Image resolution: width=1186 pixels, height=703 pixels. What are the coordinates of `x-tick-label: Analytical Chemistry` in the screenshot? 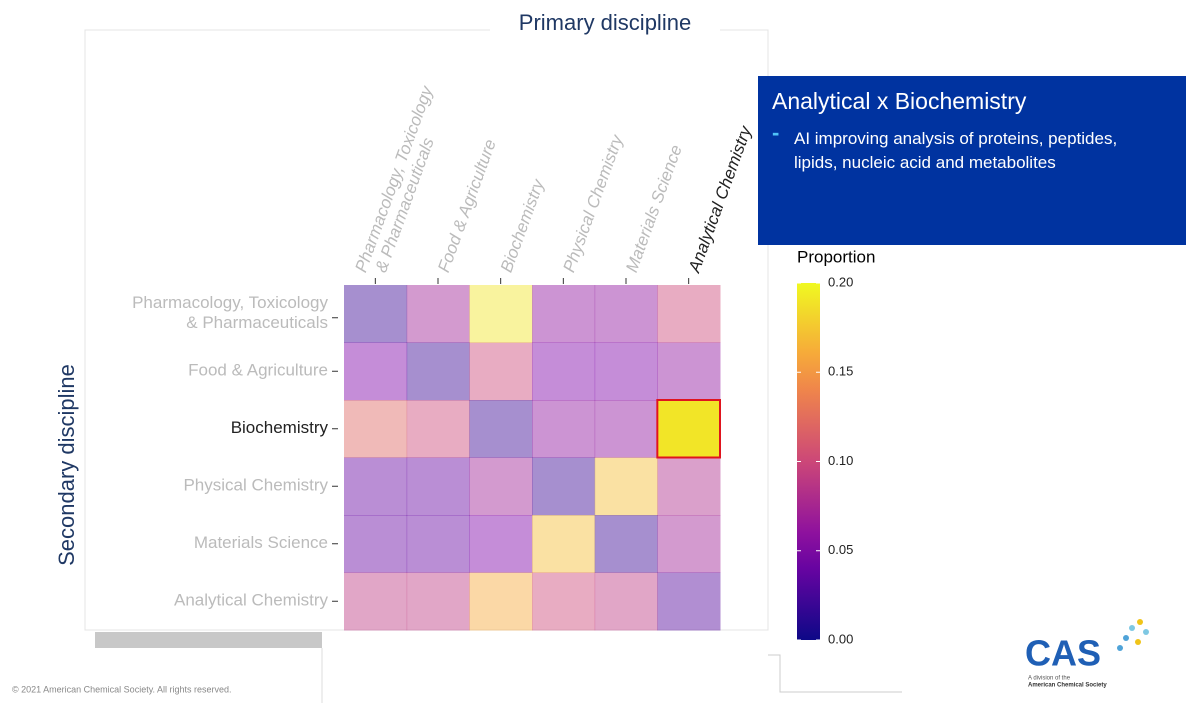 It's located at (719, 199).